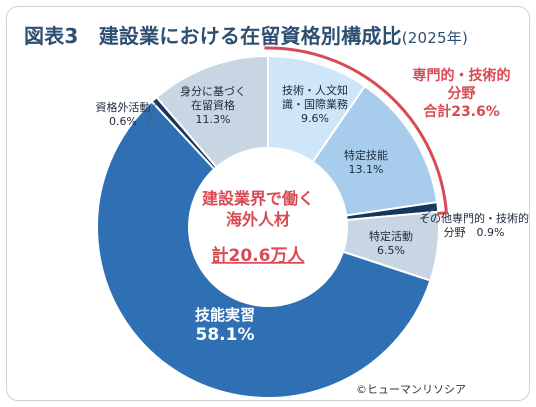  I want to click on slice-label-6-line-1: 資格外活動, so click(123, 107).